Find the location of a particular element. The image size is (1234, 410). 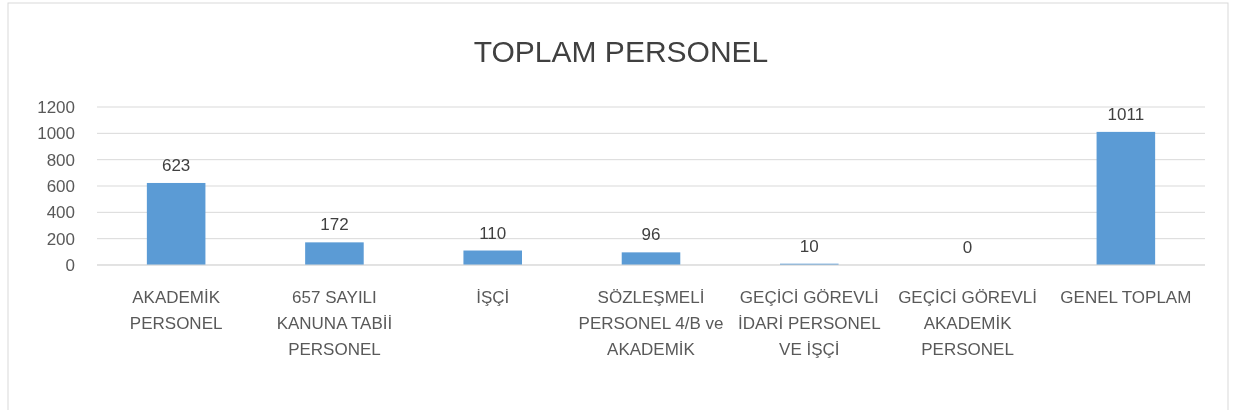

x-tick-label: İŞÇİ is located at coordinates (493, 297).